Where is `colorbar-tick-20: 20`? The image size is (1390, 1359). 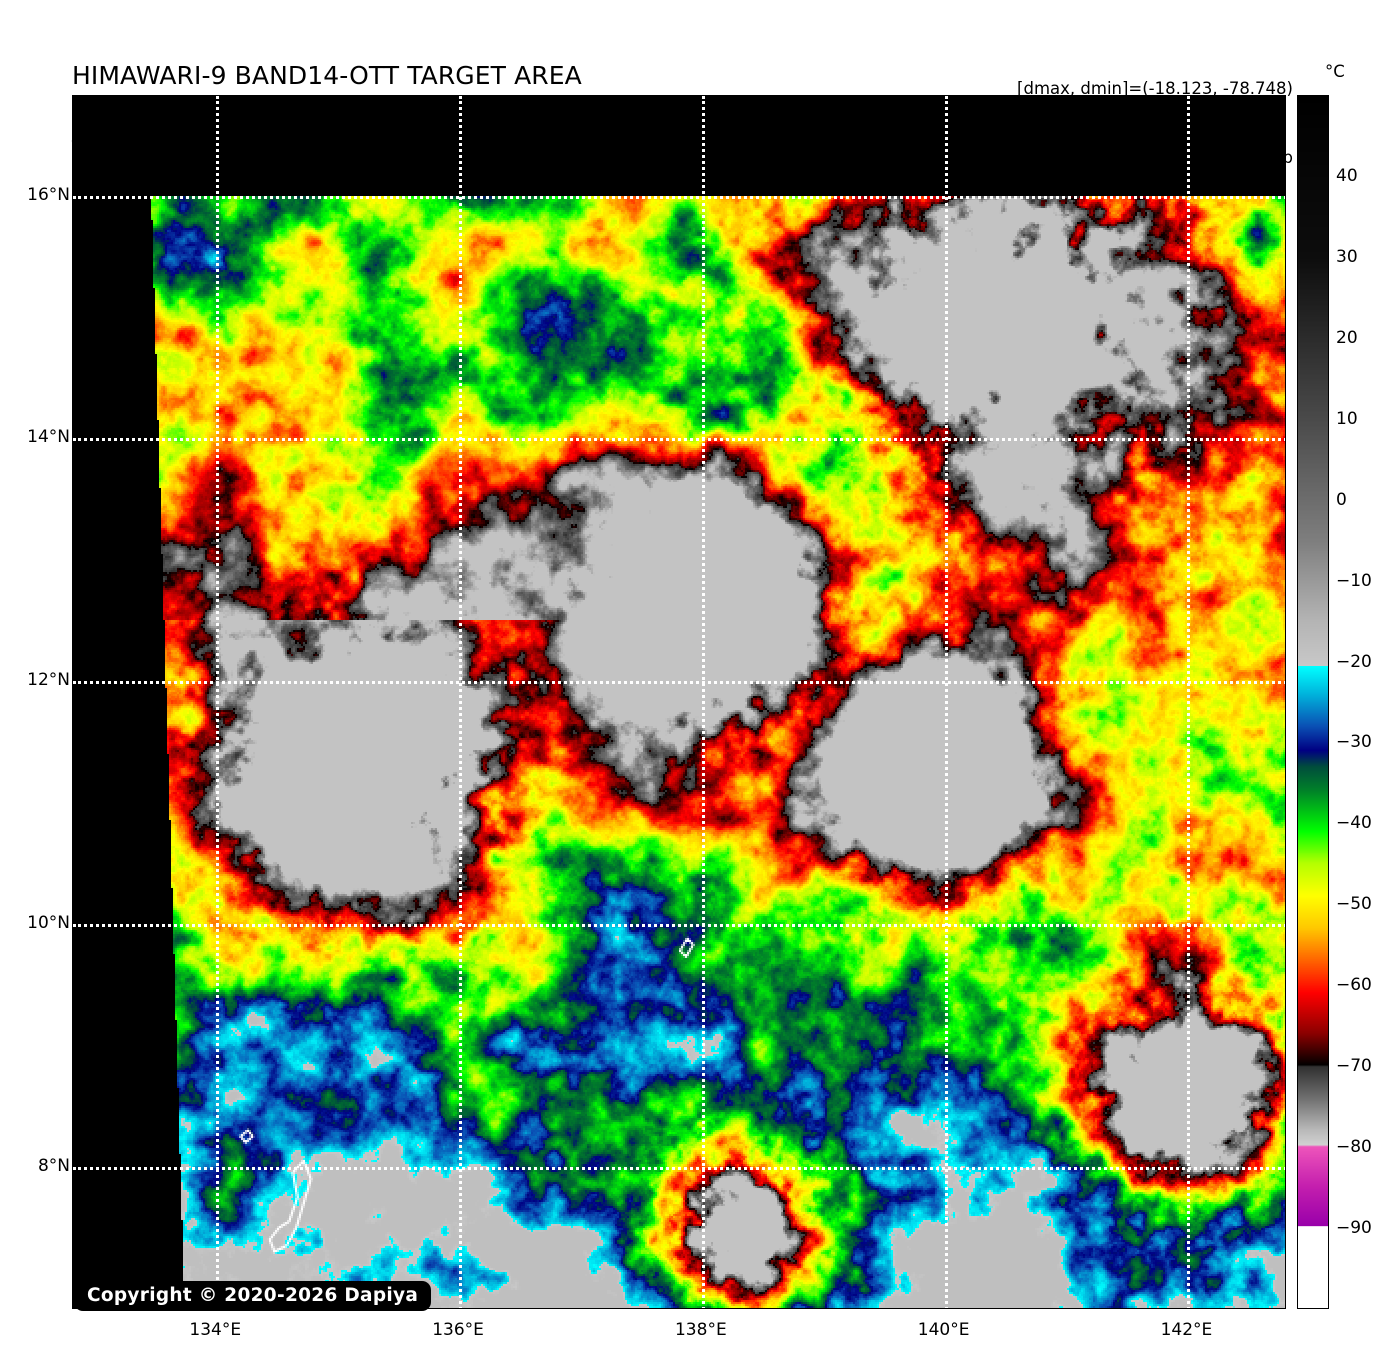 colorbar-tick-20: 20 is located at coordinates (1347, 337).